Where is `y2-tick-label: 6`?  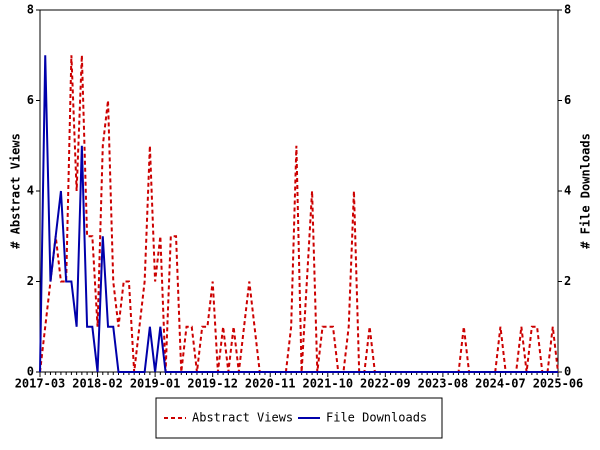
y2-tick-label: 6 is located at coordinates (567, 100).